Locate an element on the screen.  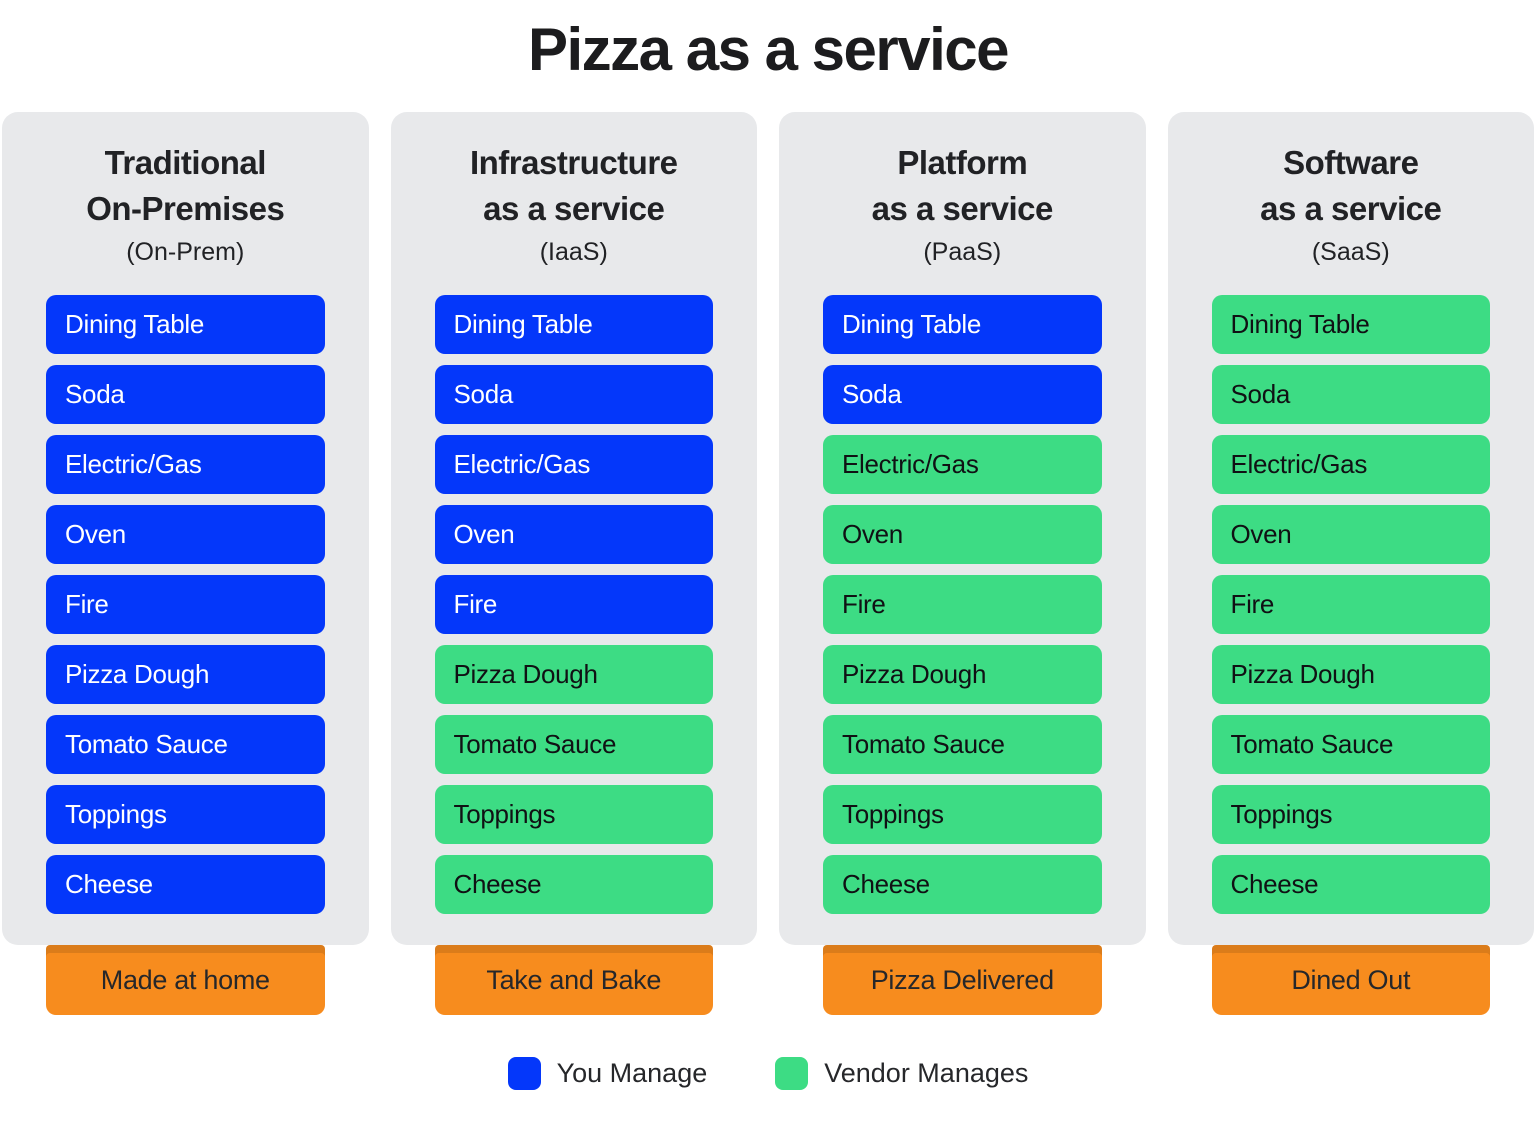
column-subtitle: (On-Prem) is located at coordinates (185, 252).